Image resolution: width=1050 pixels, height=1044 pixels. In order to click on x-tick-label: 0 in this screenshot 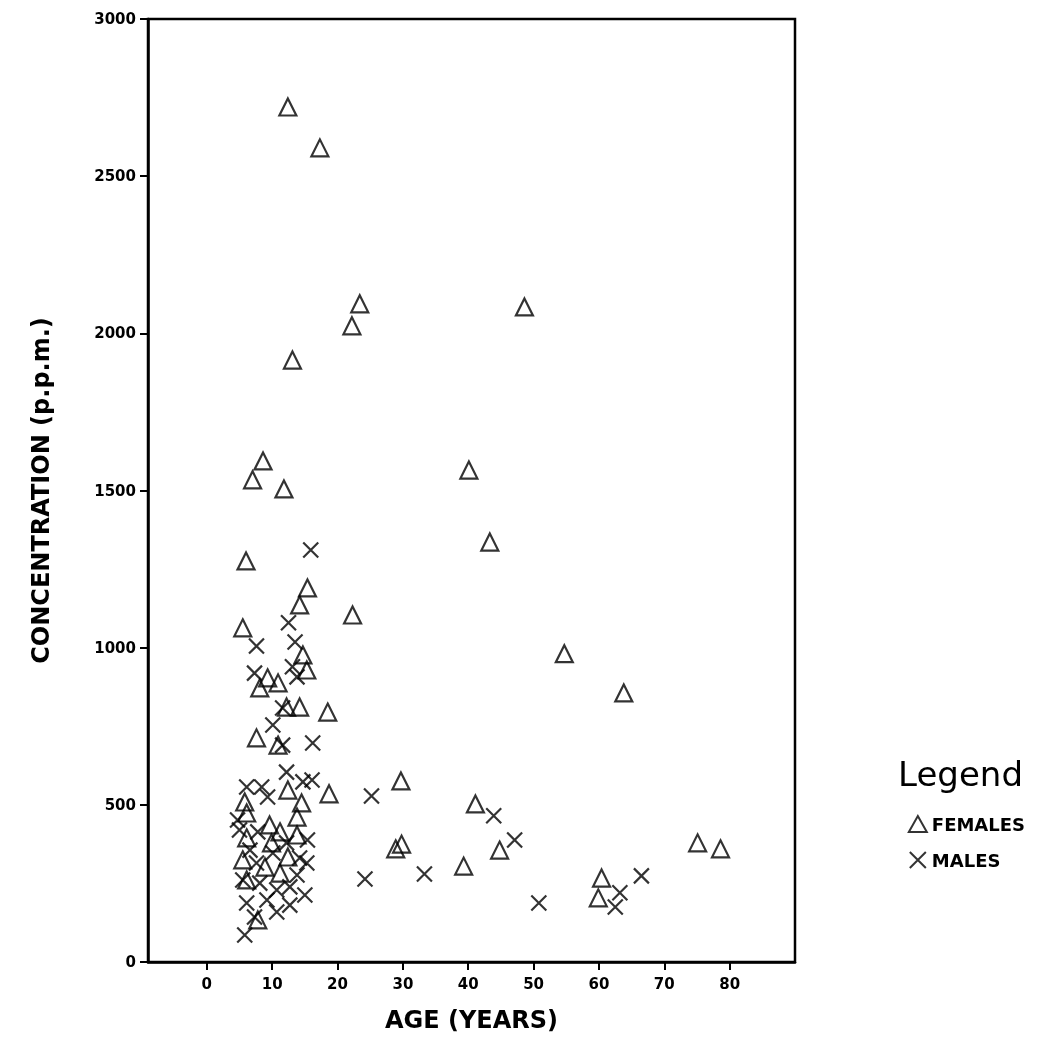, I will do `click(207, 983)`.